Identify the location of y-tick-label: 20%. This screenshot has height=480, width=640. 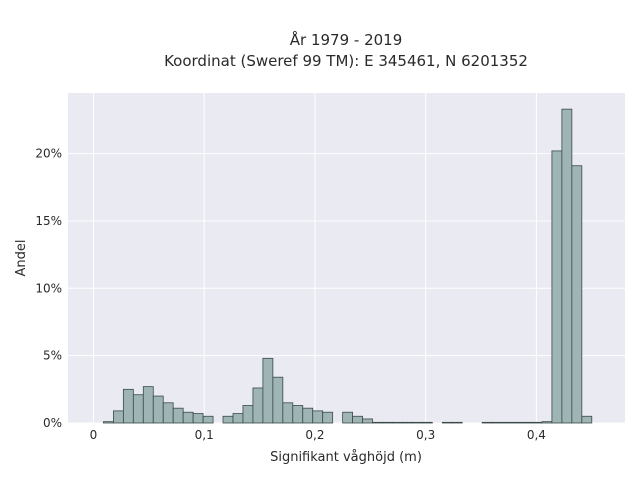
(48, 154).